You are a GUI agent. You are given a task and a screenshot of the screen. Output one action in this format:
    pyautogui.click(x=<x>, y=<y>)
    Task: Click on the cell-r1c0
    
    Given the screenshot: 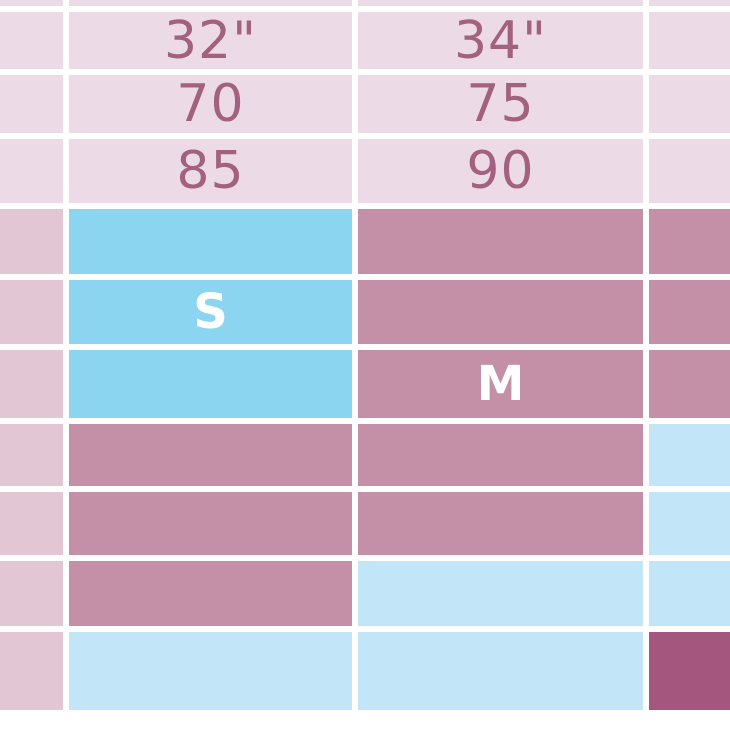 What is the action you would take?
    pyautogui.click(x=31, y=40)
    